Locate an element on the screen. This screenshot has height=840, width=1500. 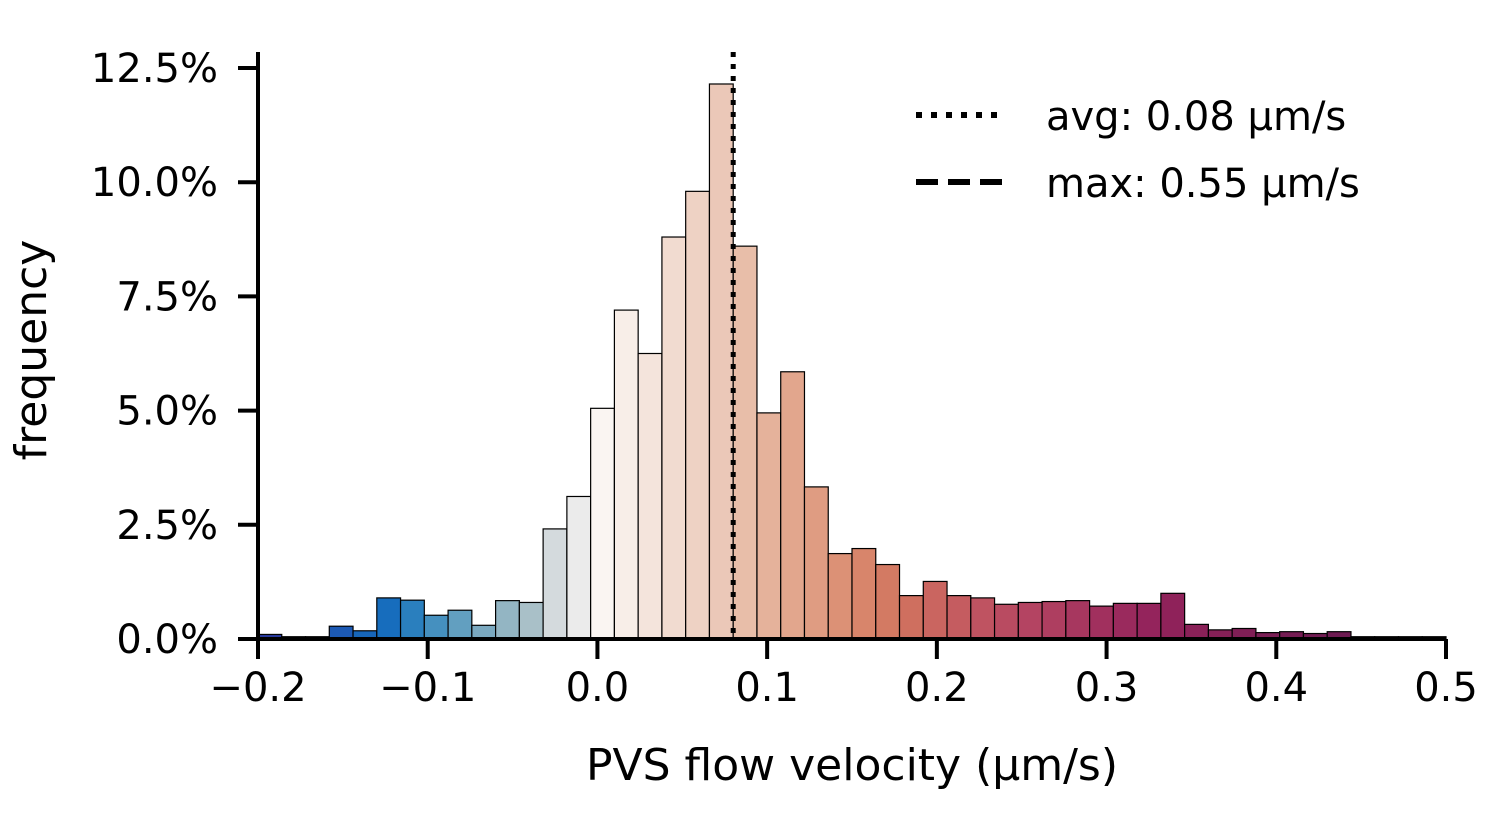
x-tick-label: 0.5 is located at coordinates (1446, 688).